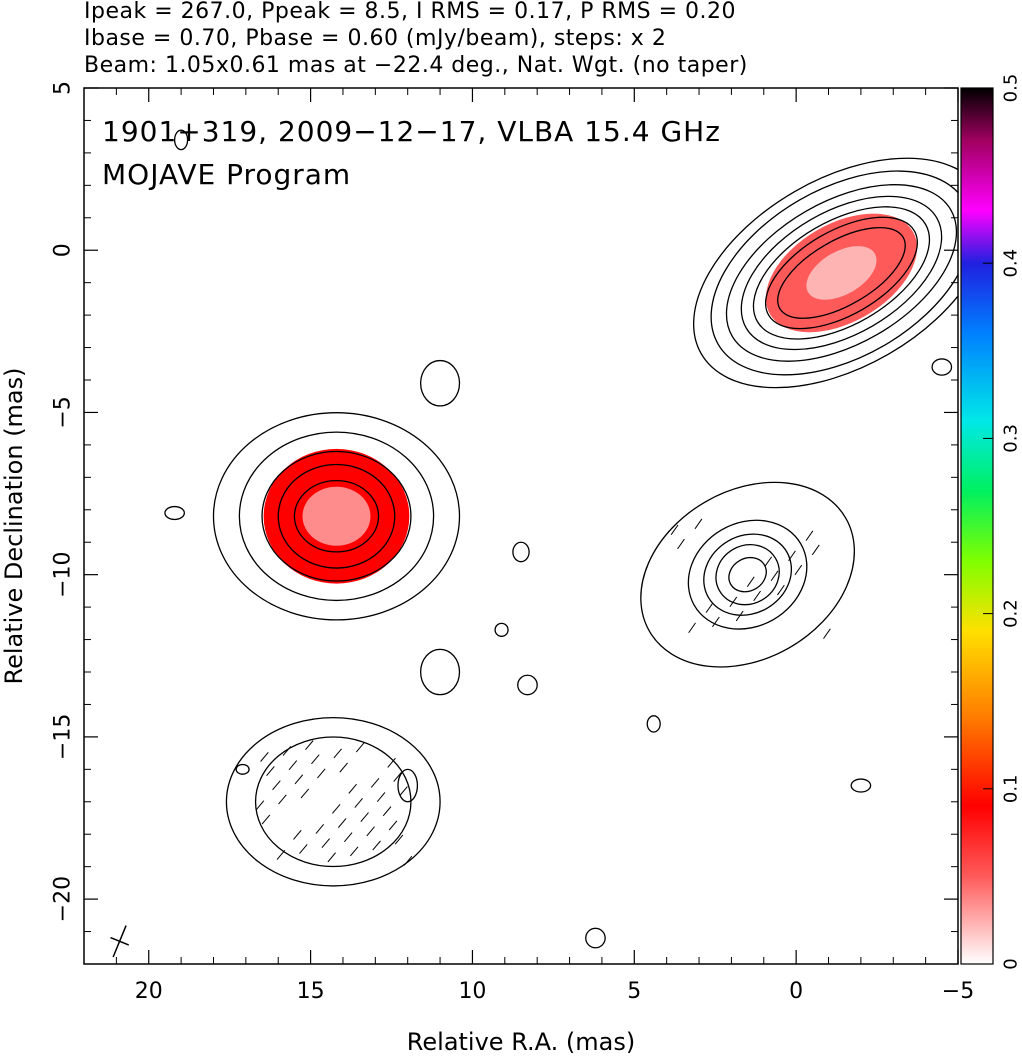 The width and height of the screenshot is (1022, 1061). Describe the element at coordinates (634, 991) in the screenshot. I see `x-tick-label: 5` at that location.